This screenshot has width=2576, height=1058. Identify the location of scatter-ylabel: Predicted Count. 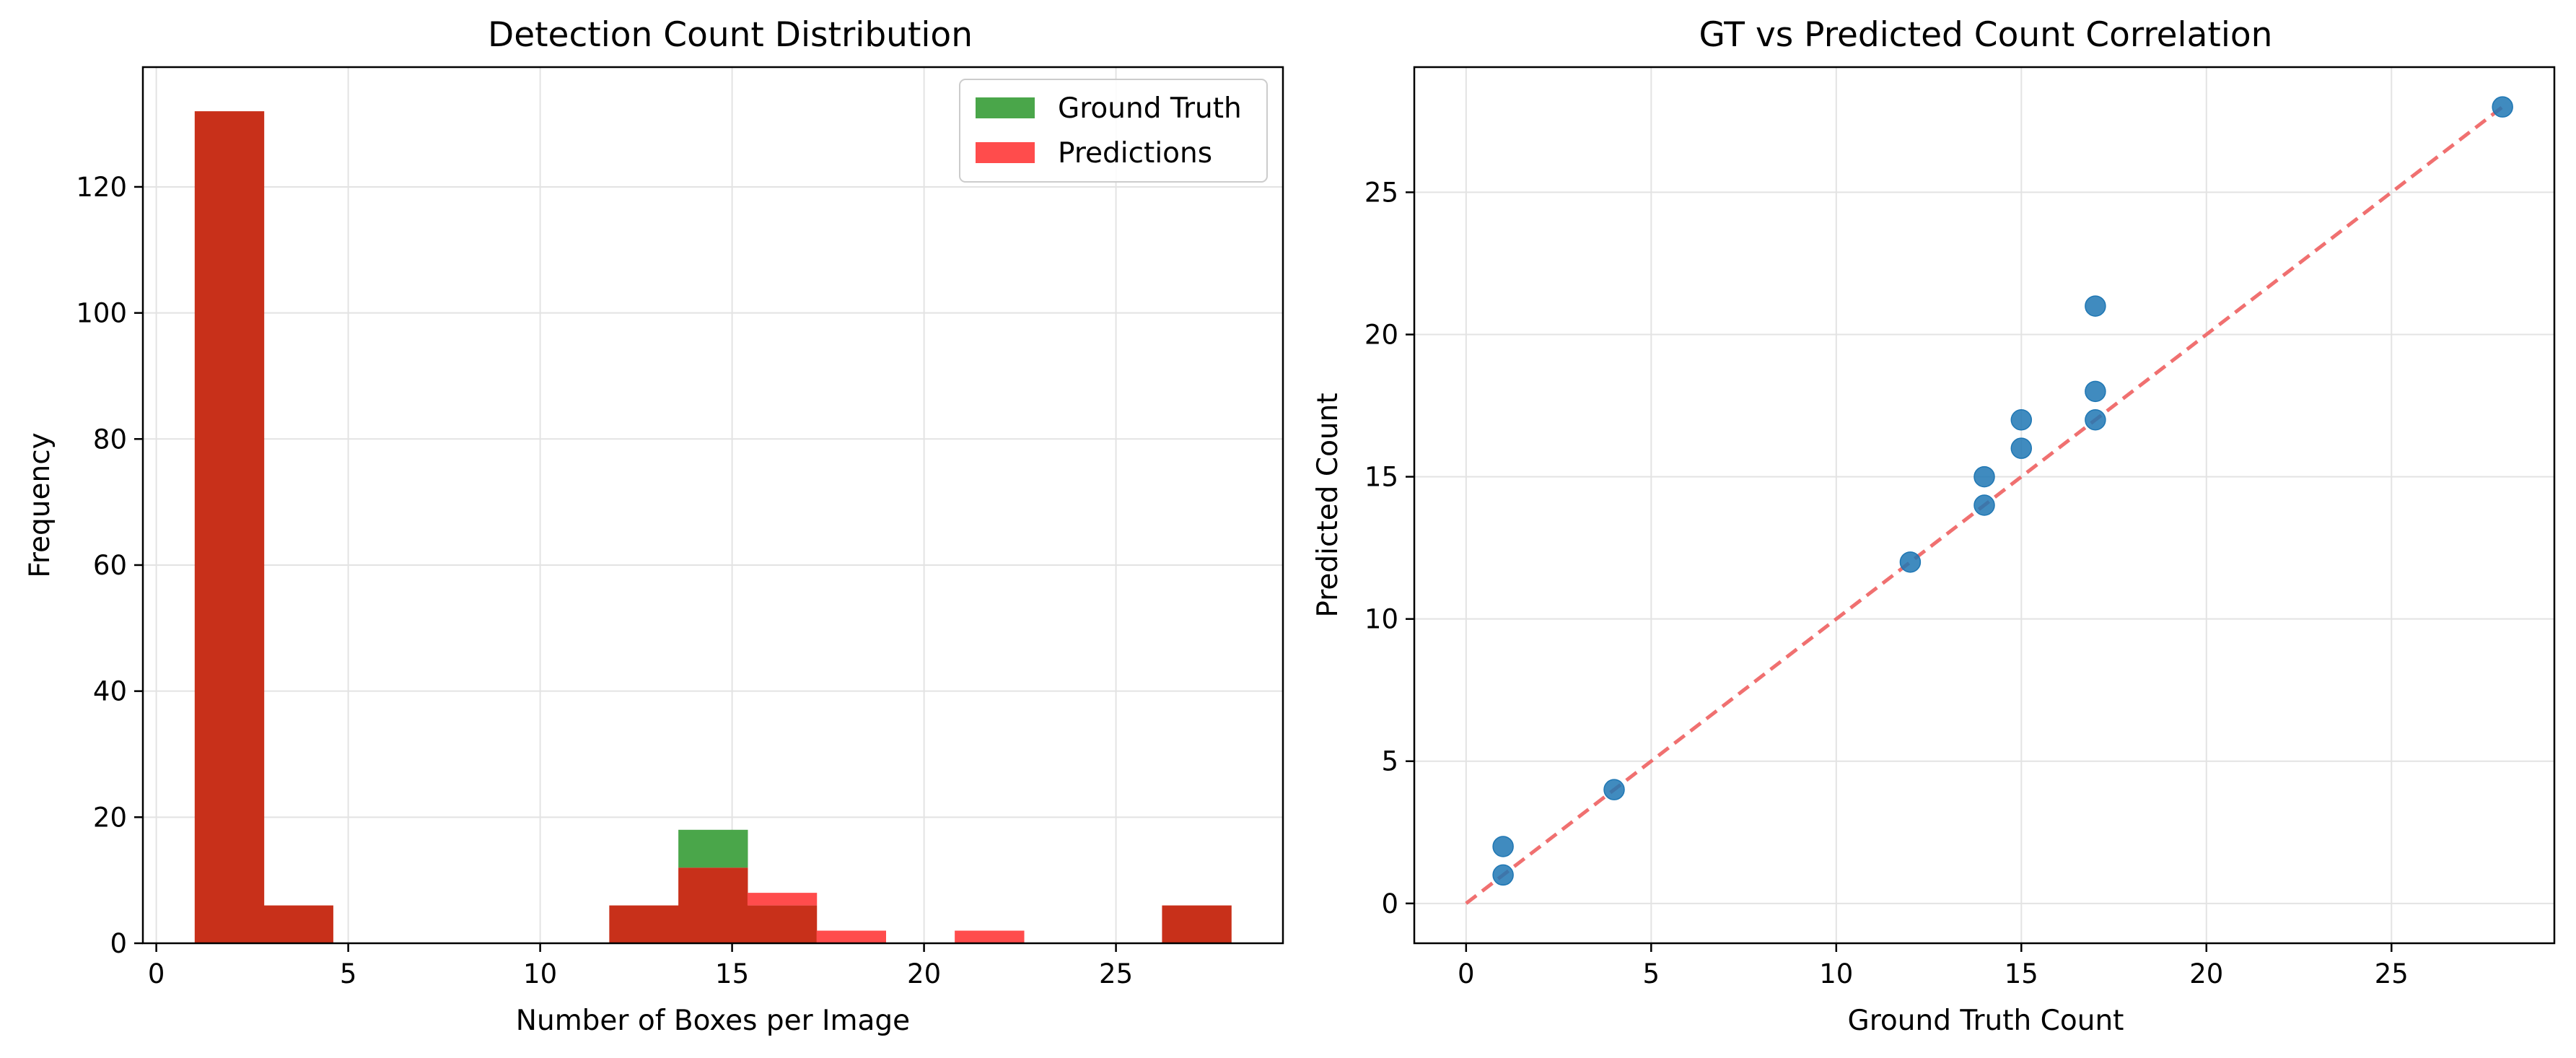
(1328, 505).